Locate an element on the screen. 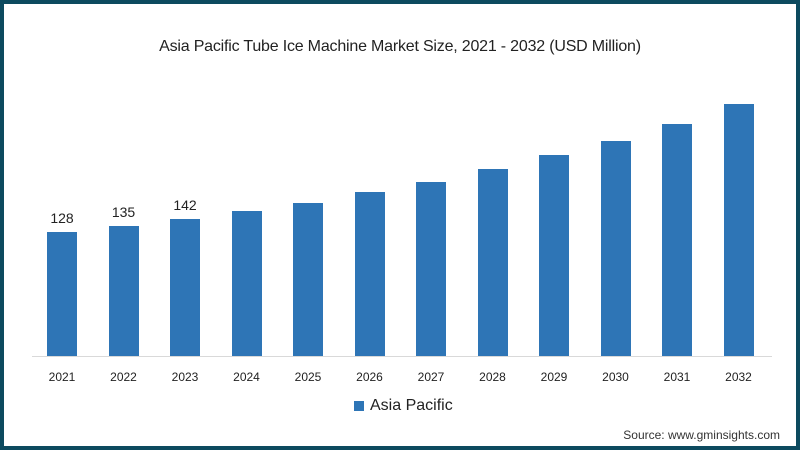 The width and height of the screenshot is (800, 450). bar-2027 is located at coordinates (431, 269).